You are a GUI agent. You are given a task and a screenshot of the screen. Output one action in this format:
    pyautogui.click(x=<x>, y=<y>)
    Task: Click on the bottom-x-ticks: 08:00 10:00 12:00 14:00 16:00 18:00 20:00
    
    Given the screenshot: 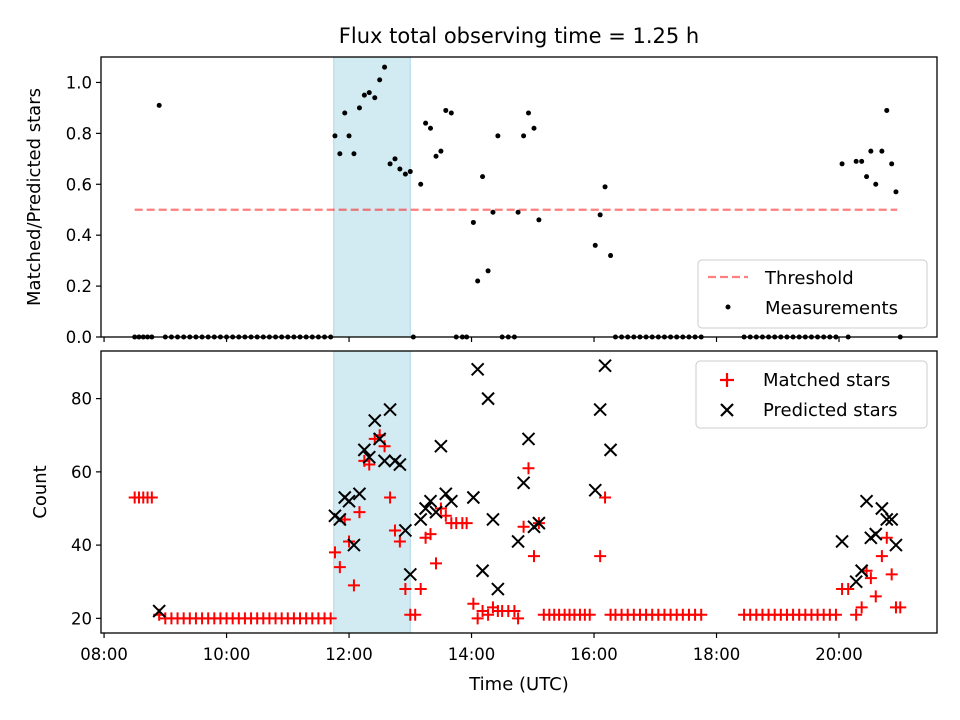 What is the action you would take?
    pyautogui.click(x=471, y=648)
    